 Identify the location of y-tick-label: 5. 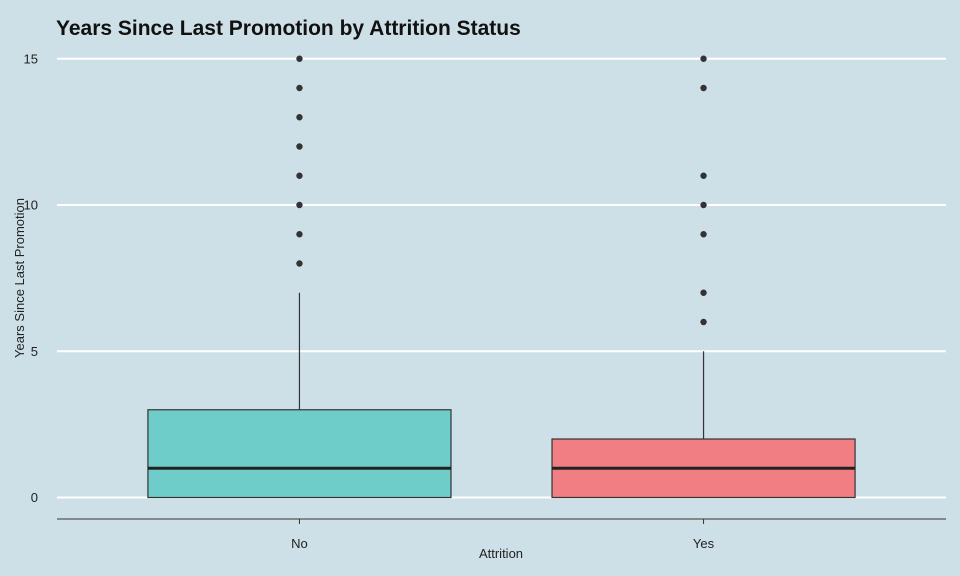
(34, 351).